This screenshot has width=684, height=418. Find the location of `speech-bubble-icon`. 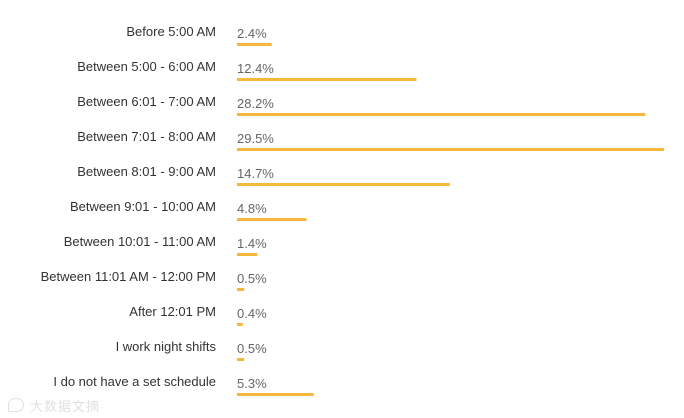

speech-bubble-icon is located at coordinates (16, 405).